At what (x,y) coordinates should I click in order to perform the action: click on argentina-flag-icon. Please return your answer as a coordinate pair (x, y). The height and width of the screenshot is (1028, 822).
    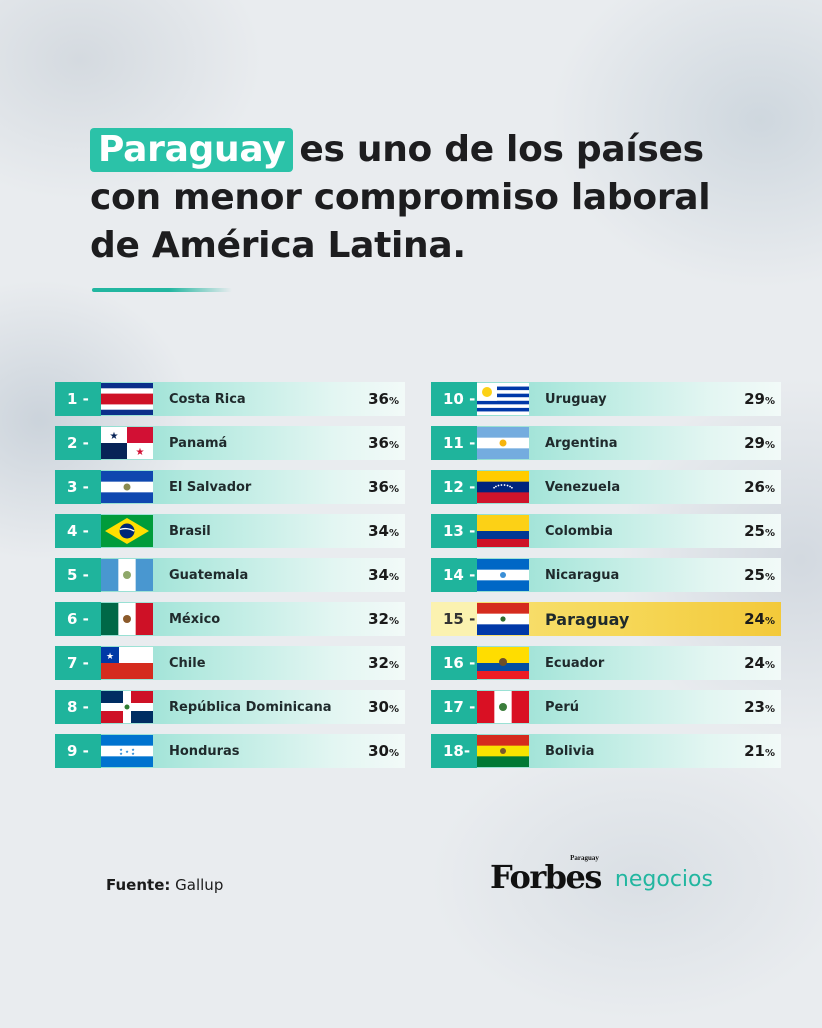
    Looking at the image, I should click on (503, 443).